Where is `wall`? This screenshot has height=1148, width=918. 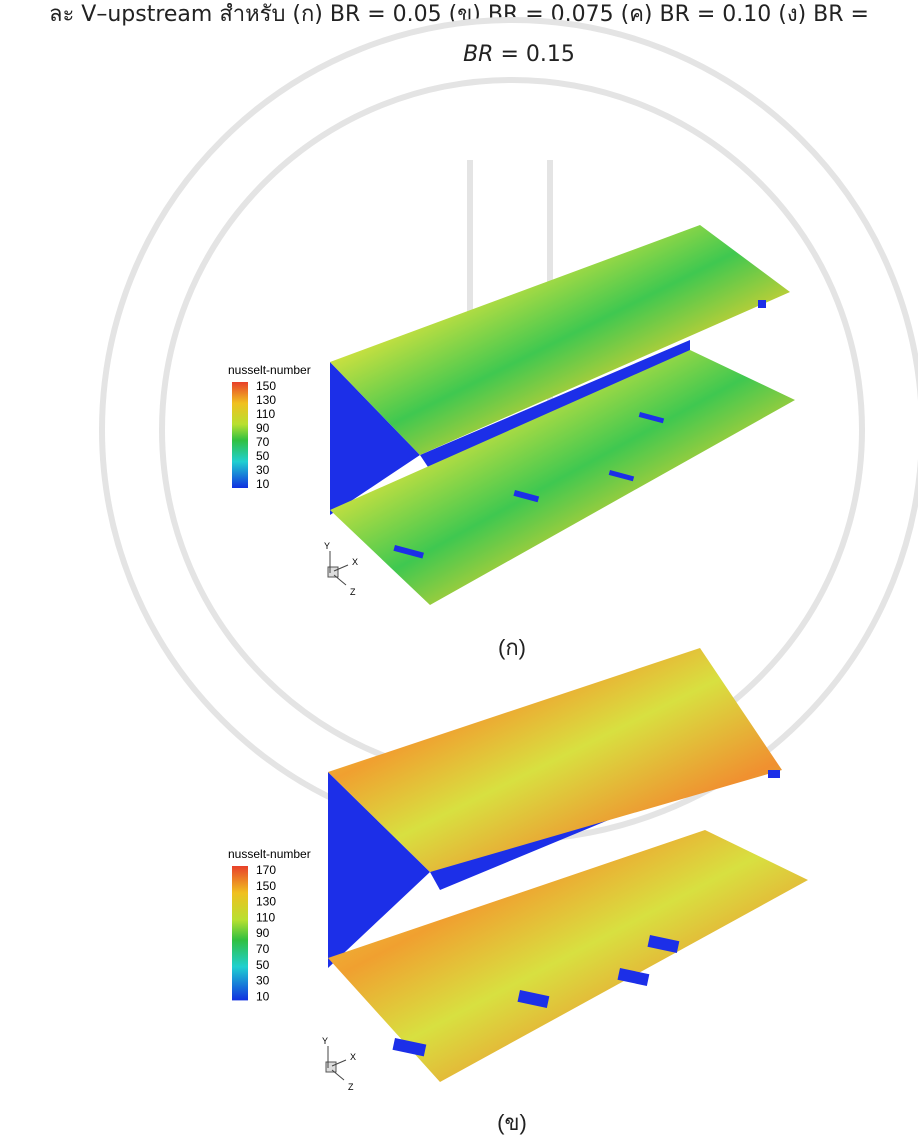 wall is located at coordinates (555, 405).